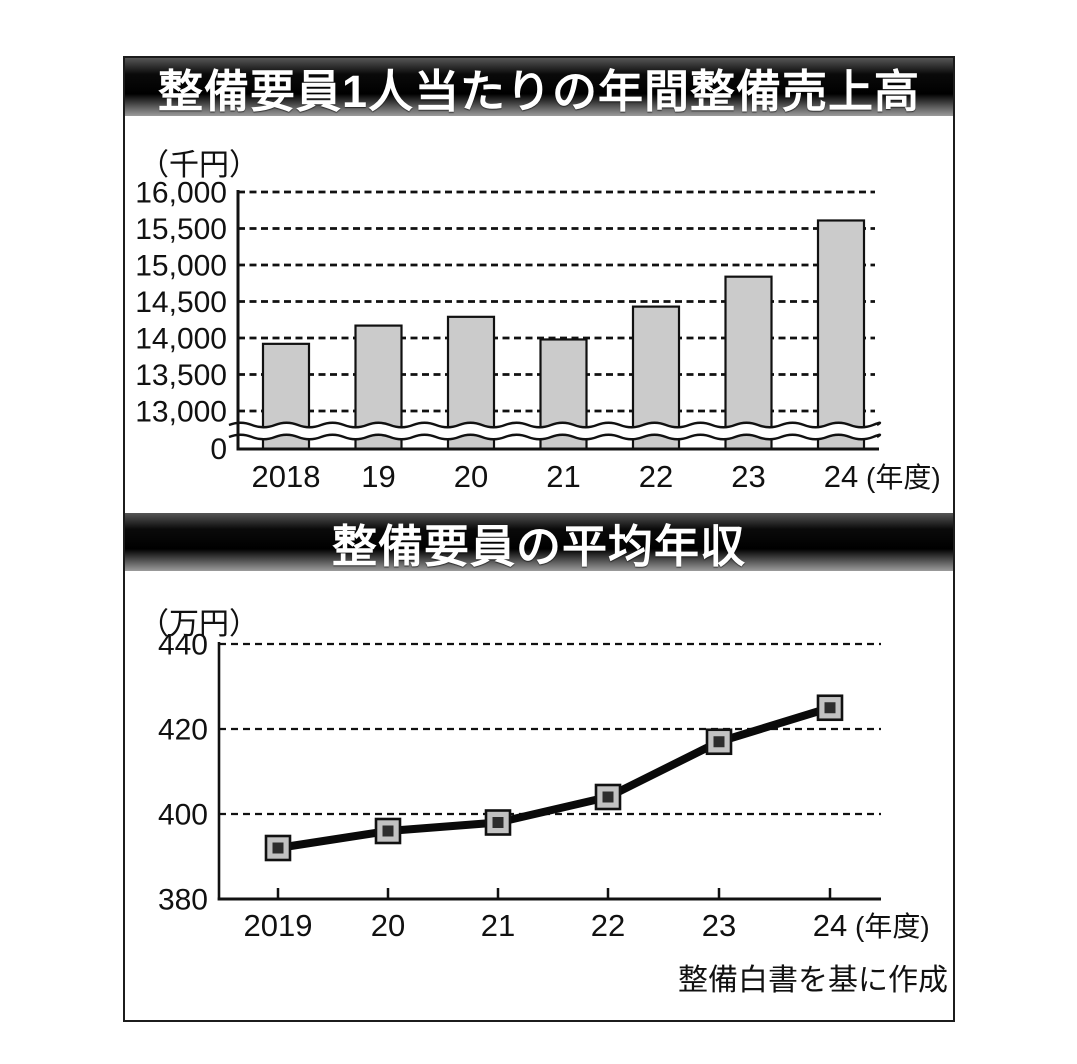  Describe the element at coordinates (813, 980) in the screenshot. I see `source-note: 整備白書を基に作成` at that location.